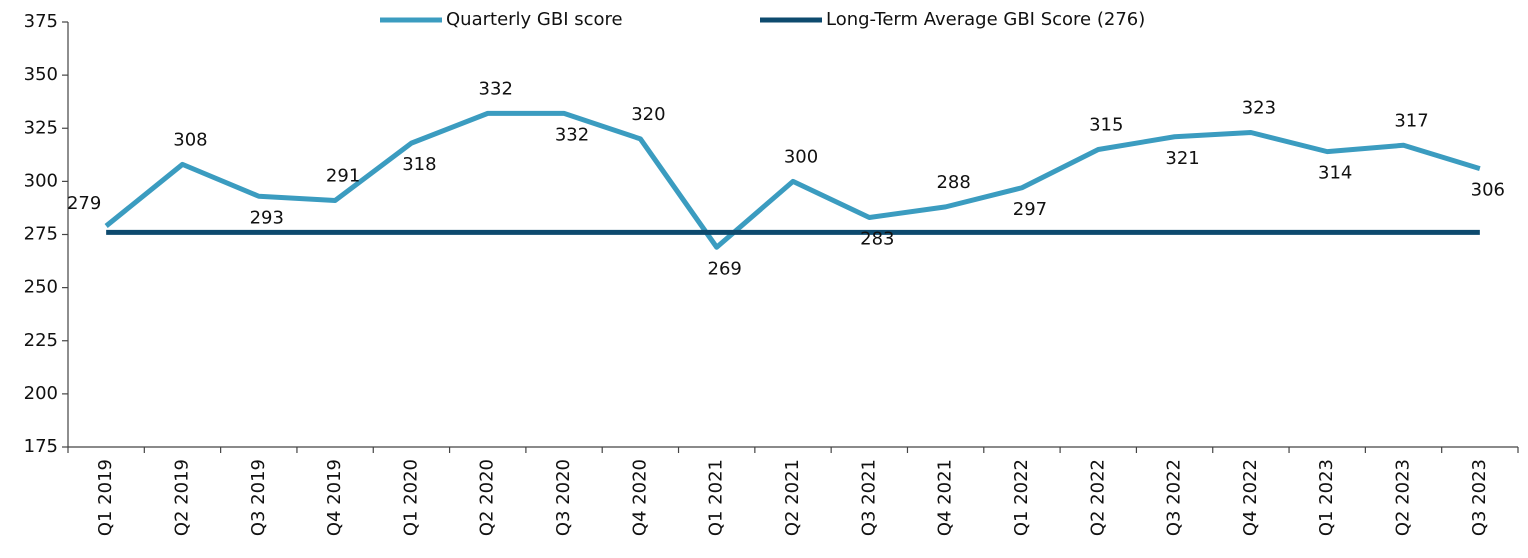  What do you see at coordinates (801, 156) in the screenshot?
I see `data-label: 300` at bounding box center [801, 156].